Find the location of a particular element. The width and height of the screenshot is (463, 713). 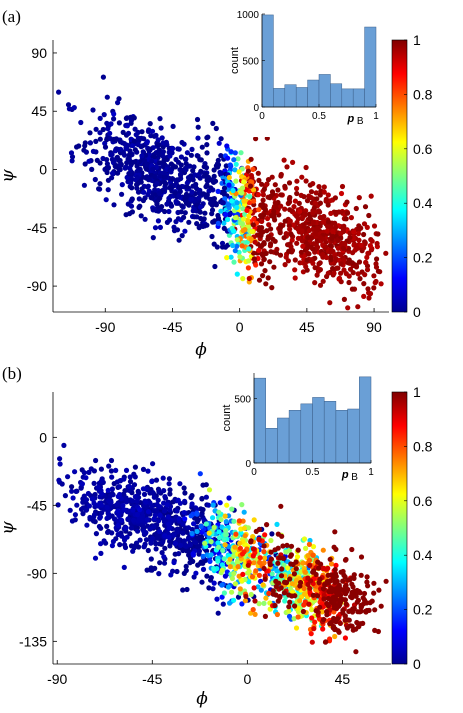

colorbar: 0 0.2 0.4 0.6 0.8 1 is located at coordinates (412, 528).